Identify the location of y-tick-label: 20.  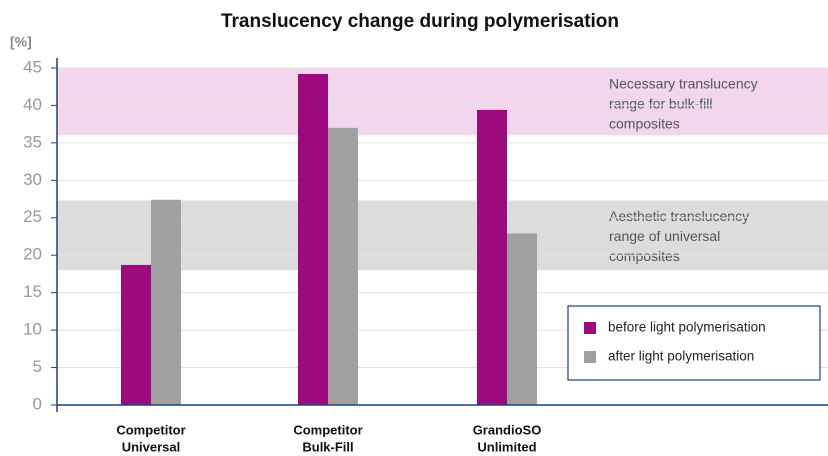
(32, 254).